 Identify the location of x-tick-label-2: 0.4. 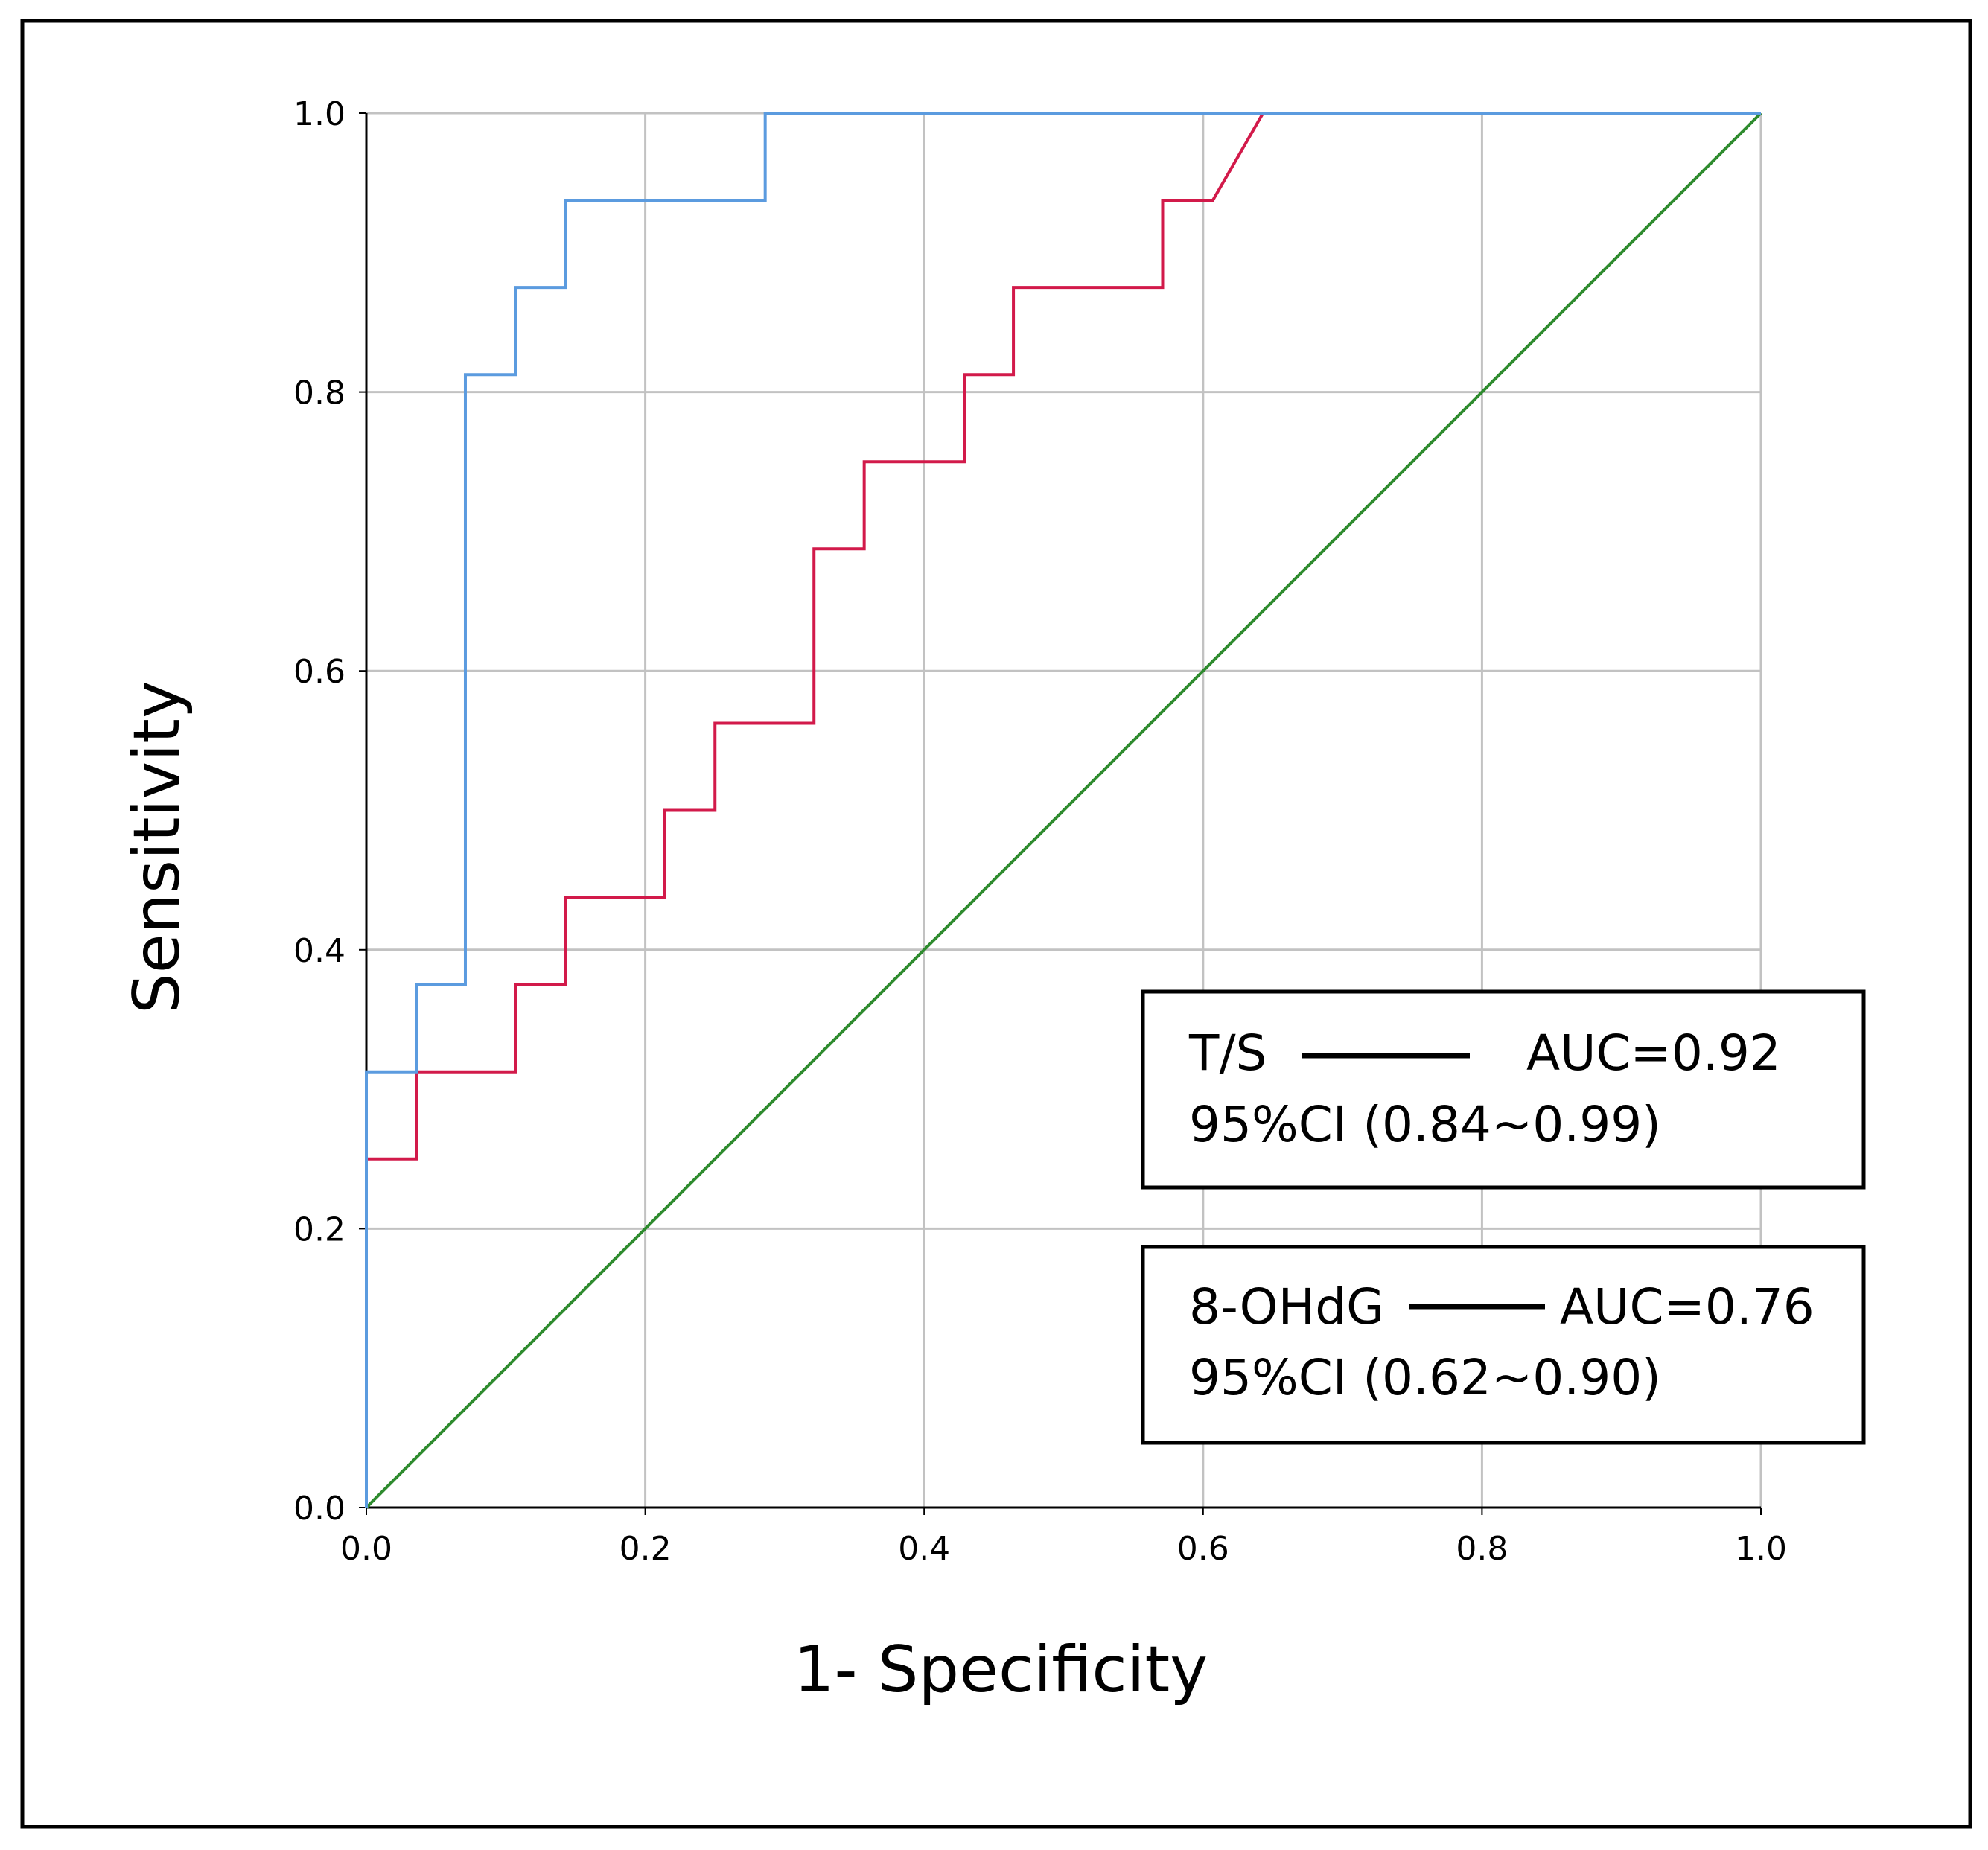
(924, 1549).